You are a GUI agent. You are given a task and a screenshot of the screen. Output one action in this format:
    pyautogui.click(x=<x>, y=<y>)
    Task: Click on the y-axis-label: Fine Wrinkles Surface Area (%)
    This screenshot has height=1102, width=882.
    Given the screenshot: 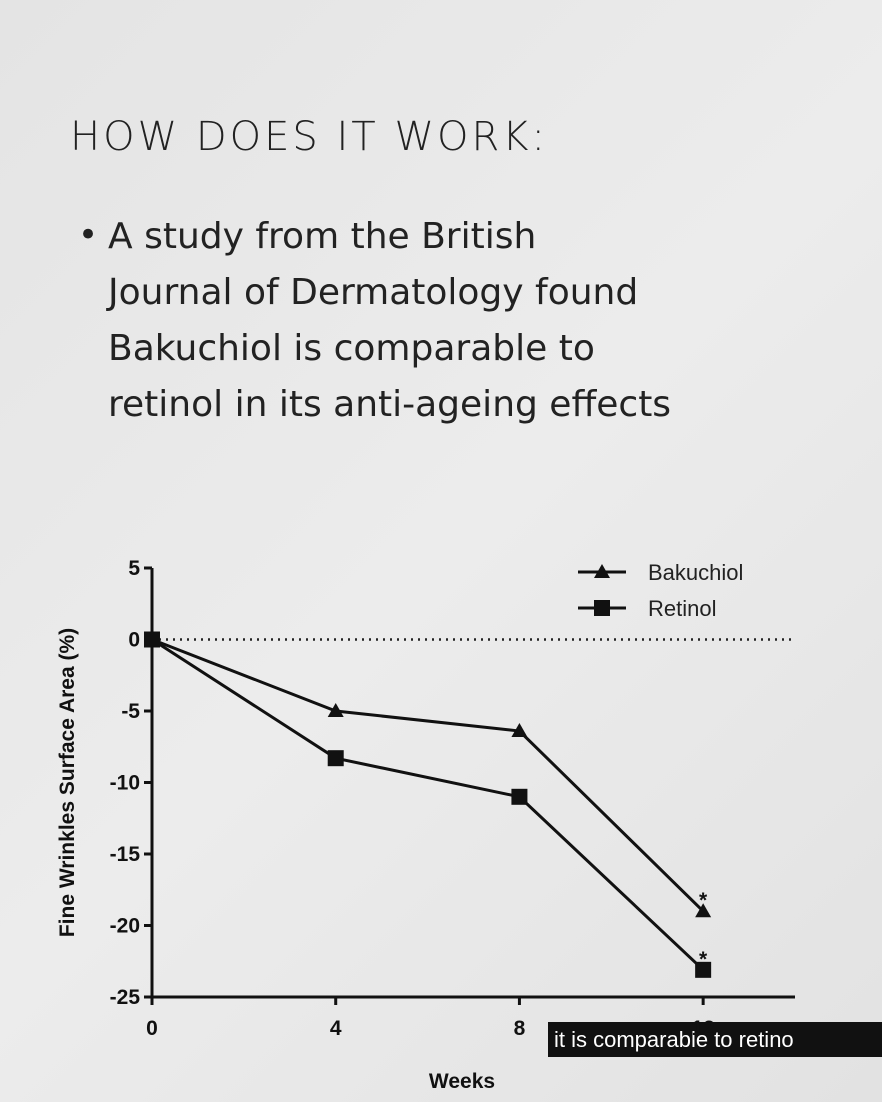 What is the action you would take?
    pyautogui.click(x=67, y=782)
    